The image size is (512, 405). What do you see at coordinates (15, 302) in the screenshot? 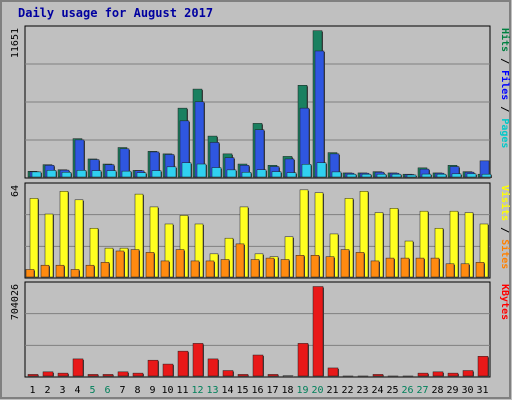
I see `bottom-y-max-label: 704026` at bounding box center [15, 302].